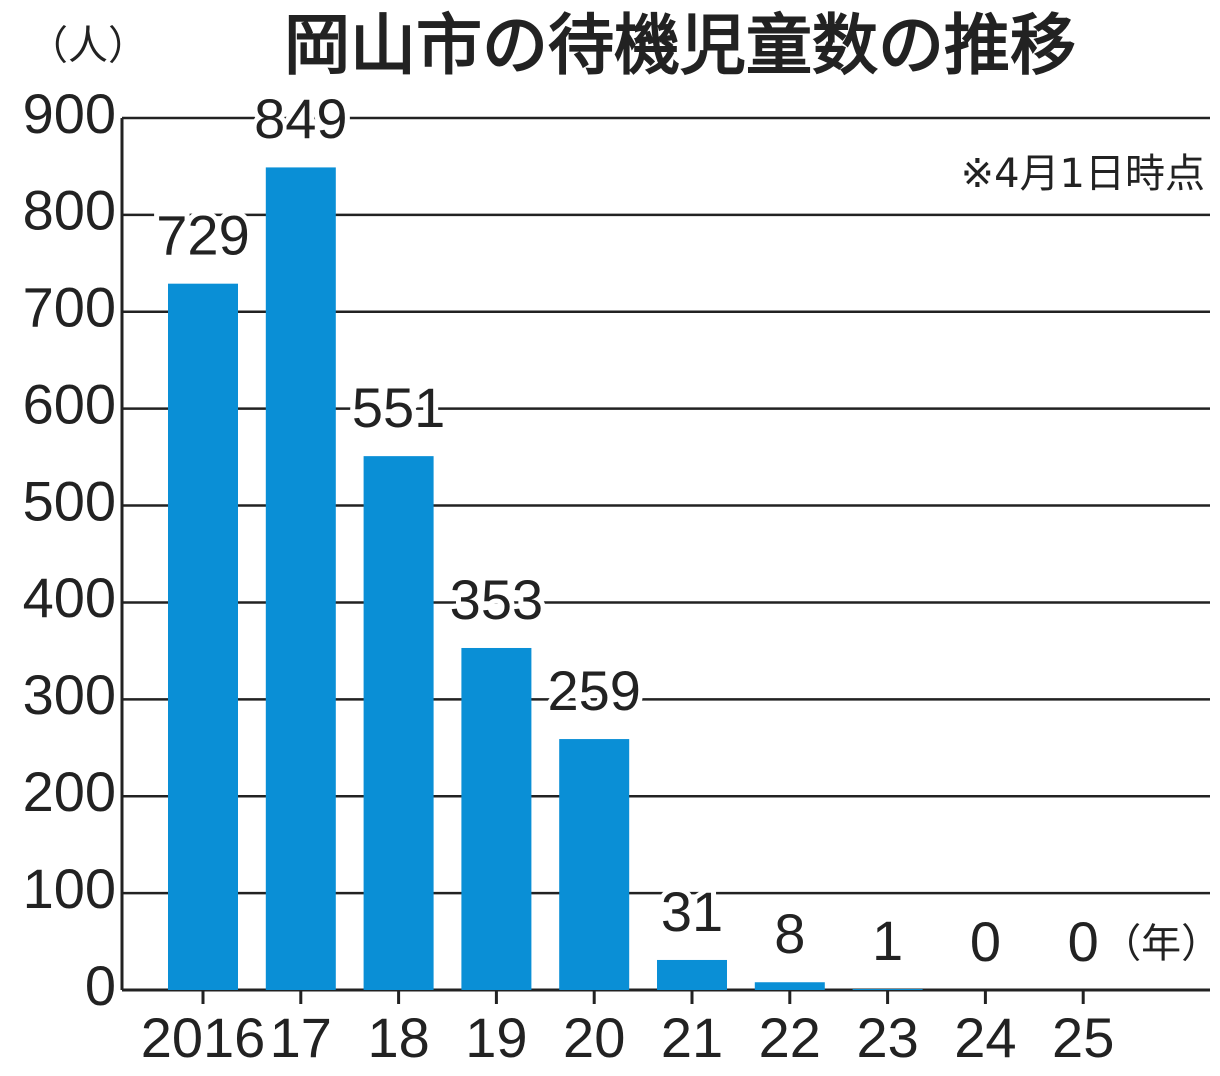 The width and height of the screenshot is (1220, 1076). What do you see at coordinates (496, 1037) in the screenshot?
I see `x-tick-label: 19` at bounding box center [496, 1037].